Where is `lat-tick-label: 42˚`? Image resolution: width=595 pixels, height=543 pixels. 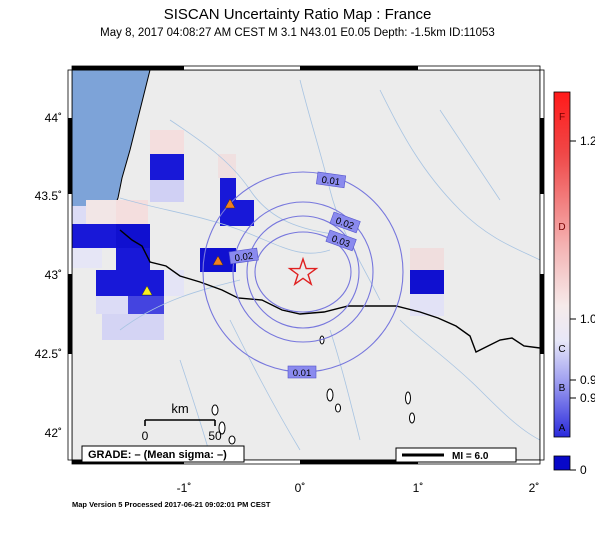
lat-tick-label: 42˚ is located at coordinates (53, 433).